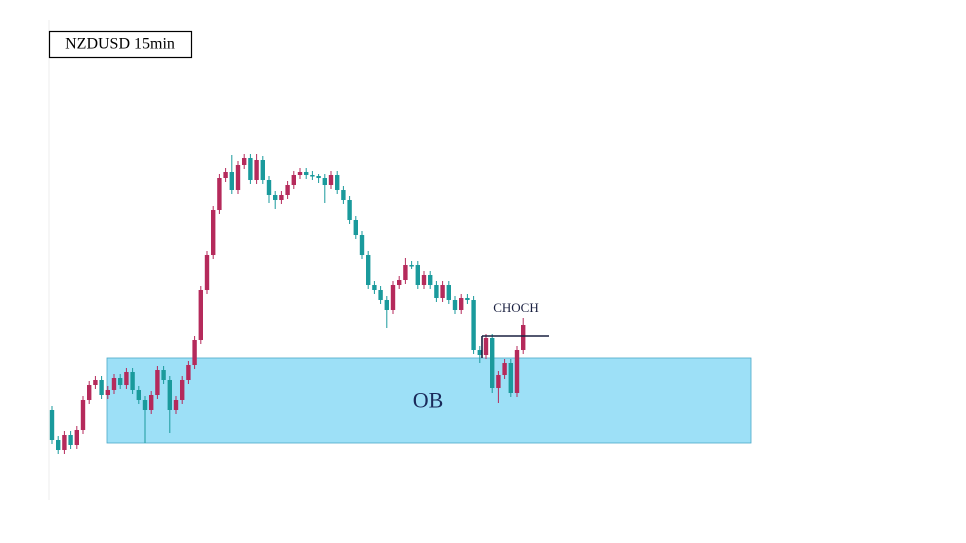  What do you see at coordinates (516, 307) in the screenshot?
I see `choch-label: CHOCH` at bounding box center [516, 307].